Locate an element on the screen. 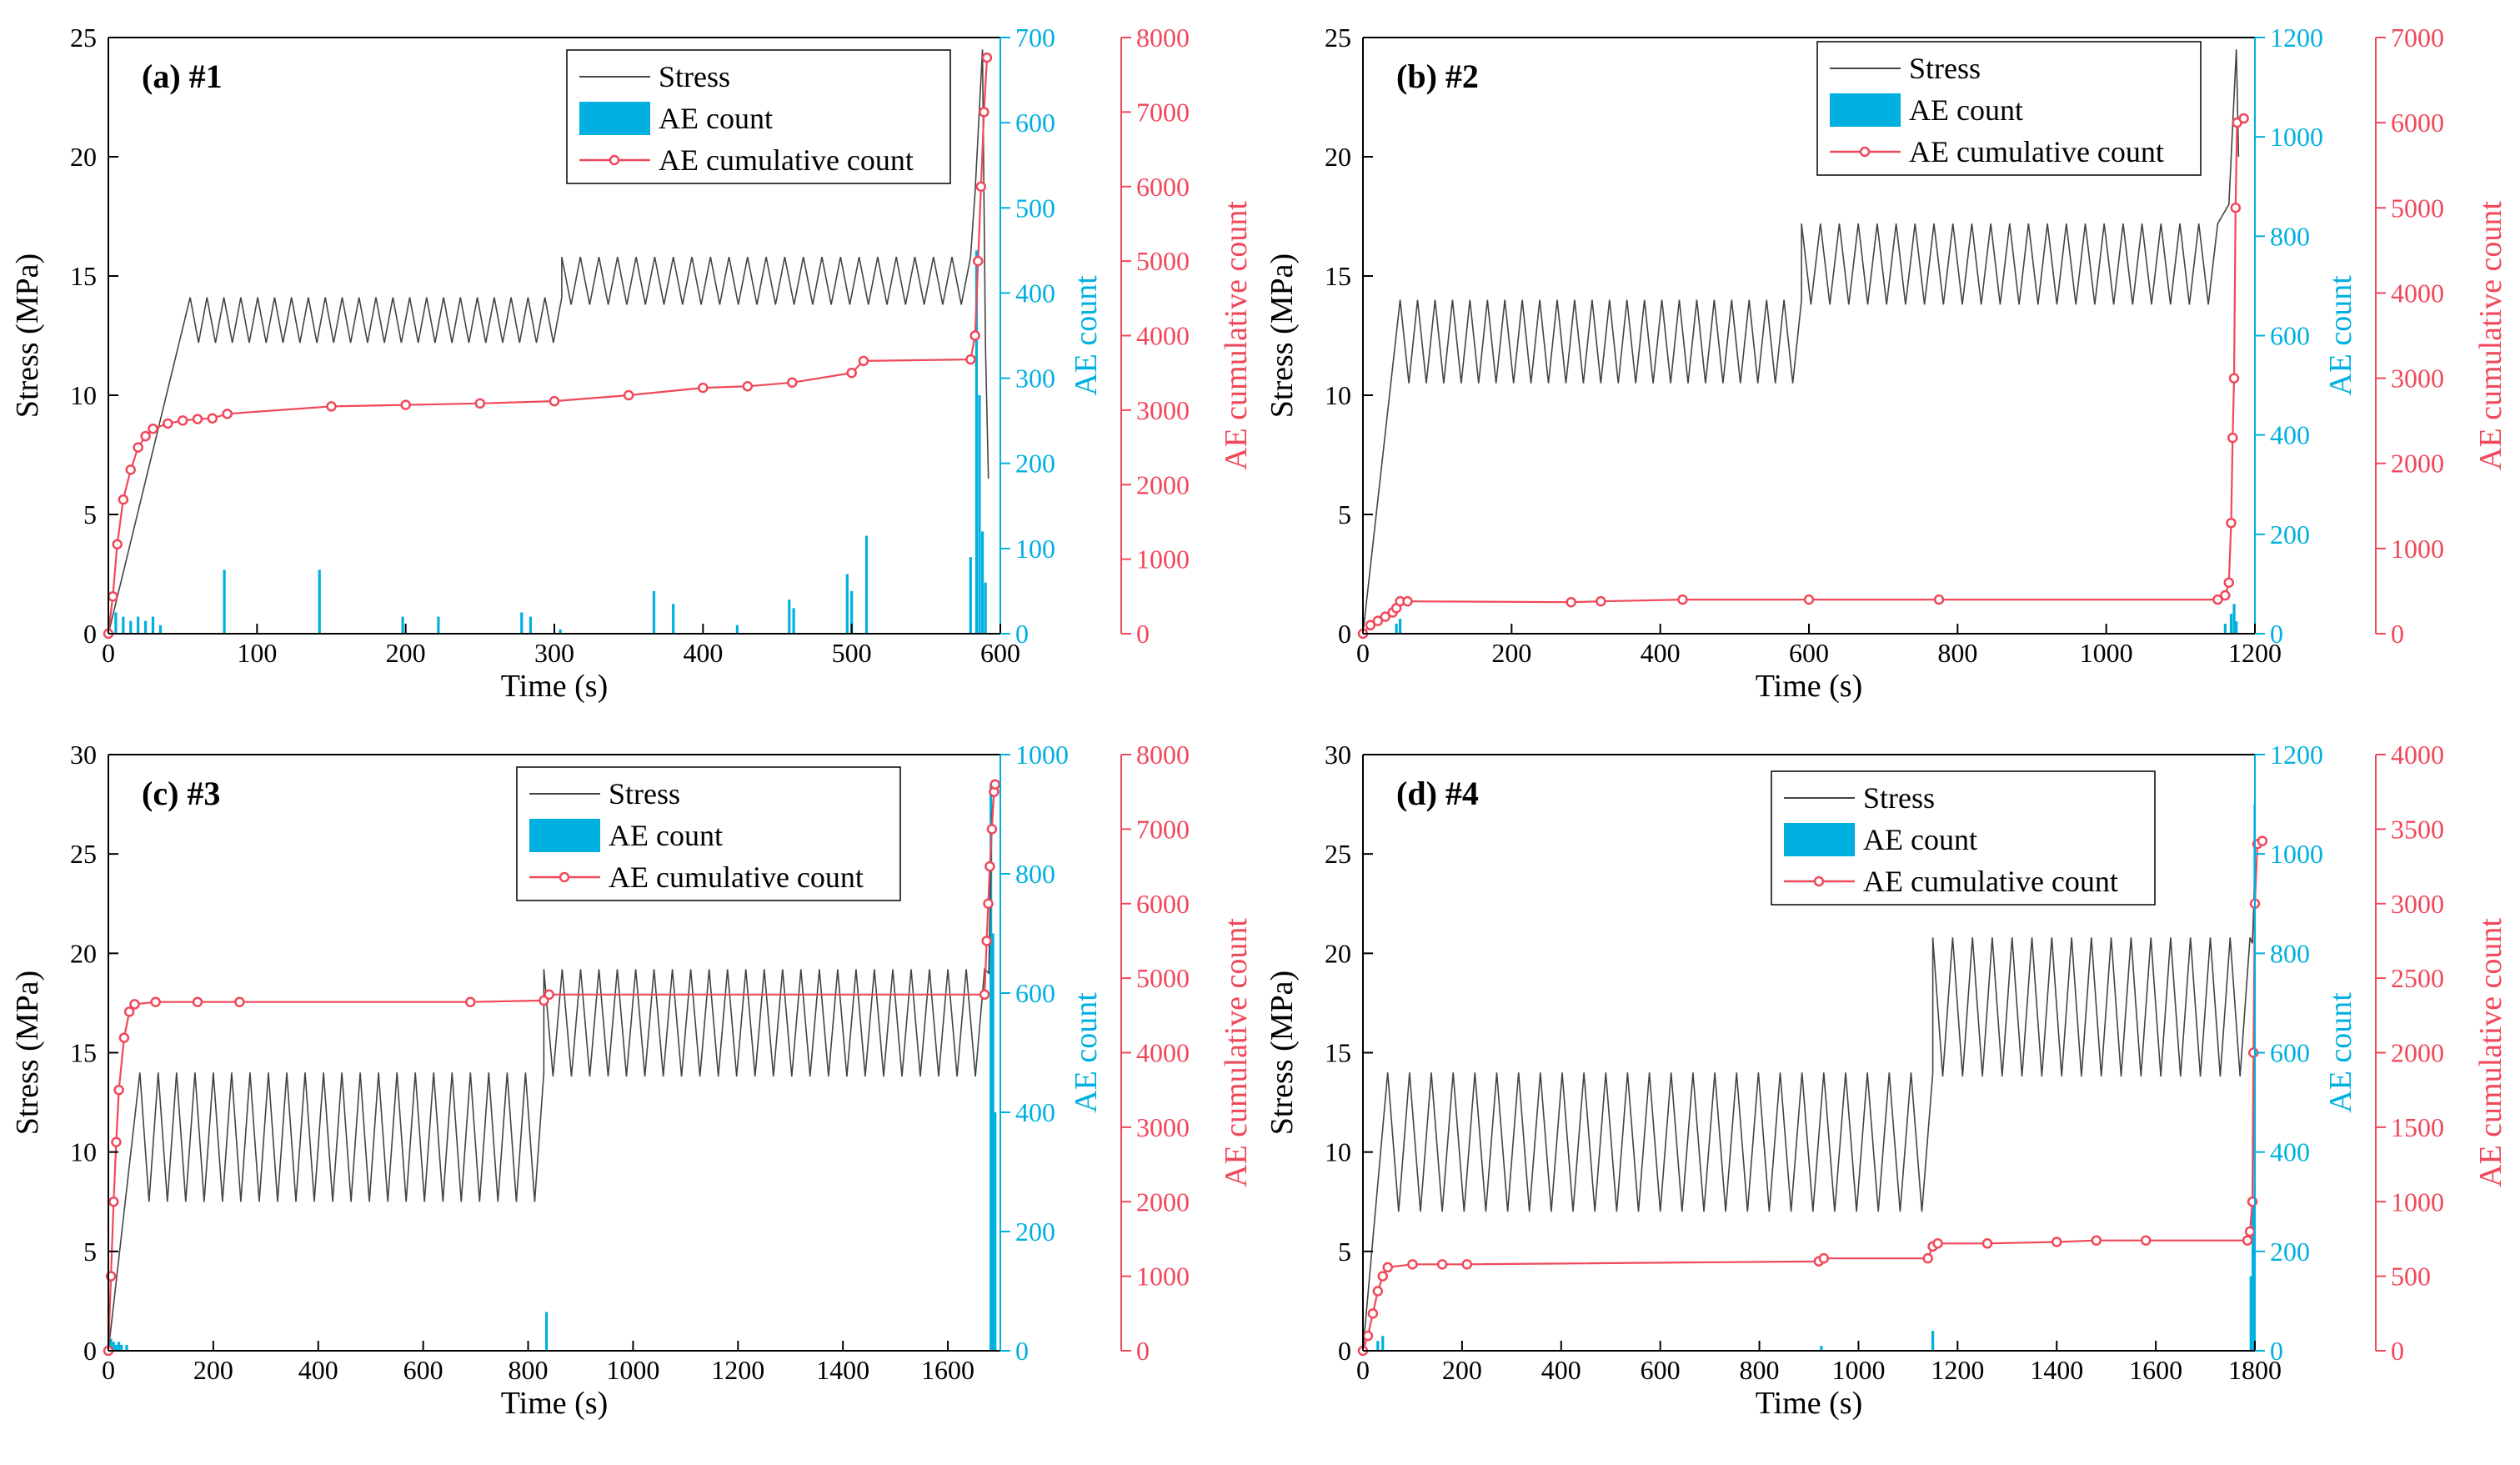 This screenshot has height=1465, width=2520. ae-count-series is located at coordinates (553, 1067).